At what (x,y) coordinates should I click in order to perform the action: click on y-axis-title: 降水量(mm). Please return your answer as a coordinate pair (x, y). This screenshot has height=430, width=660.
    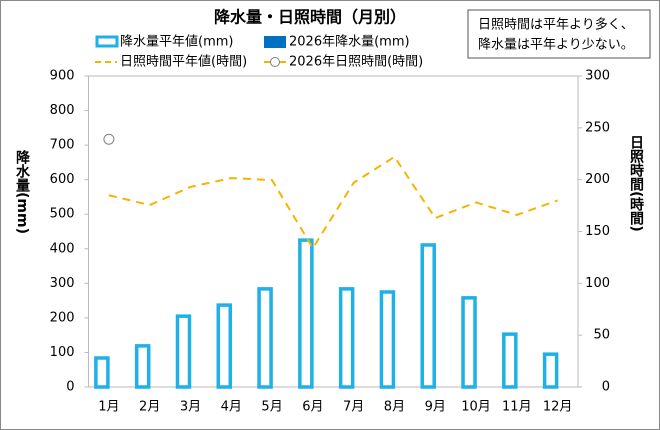
    Looking at the image, I should click on (22, 191).